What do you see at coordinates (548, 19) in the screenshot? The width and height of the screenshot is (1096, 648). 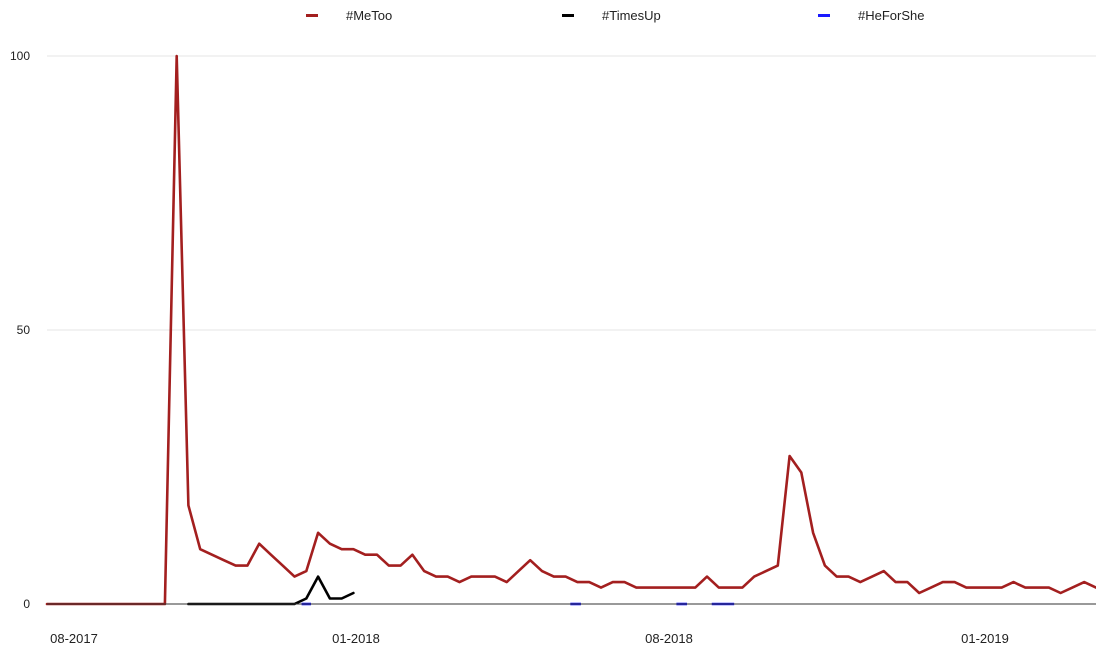 I see `legend: #MeToo #TimesUp #HeForShe` at bounding box center [548, 19].